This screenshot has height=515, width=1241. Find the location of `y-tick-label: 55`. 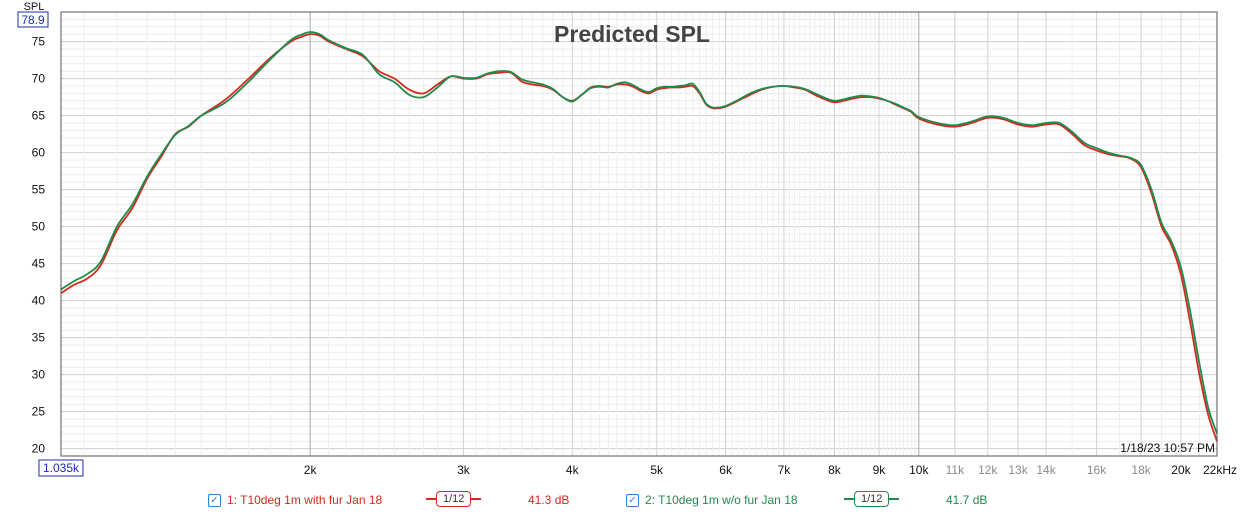

y-tick-label: 55 is located at coordinates (39, 190).